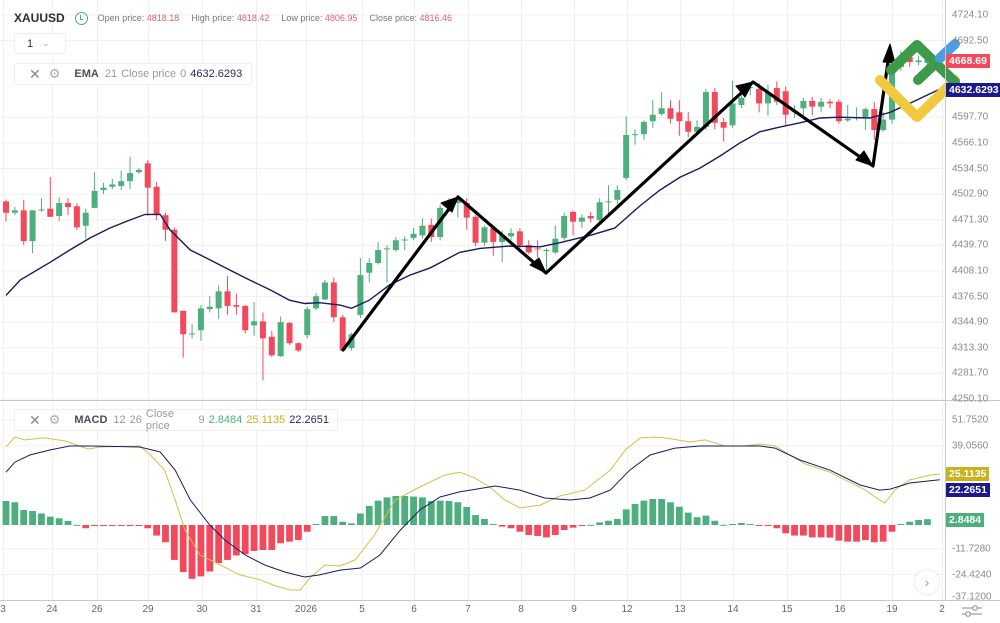 The height and width of the screenshot is (623, 1000). Describe the element at coordinates (81, 18) in the screenshot. I see `clock-icon` at that location.